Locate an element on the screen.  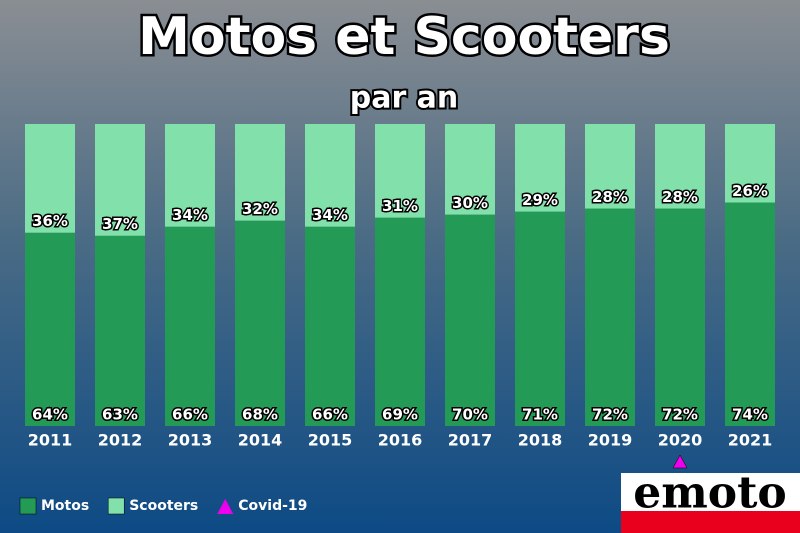
value-label: 74% is located at coordinates (750, 415).